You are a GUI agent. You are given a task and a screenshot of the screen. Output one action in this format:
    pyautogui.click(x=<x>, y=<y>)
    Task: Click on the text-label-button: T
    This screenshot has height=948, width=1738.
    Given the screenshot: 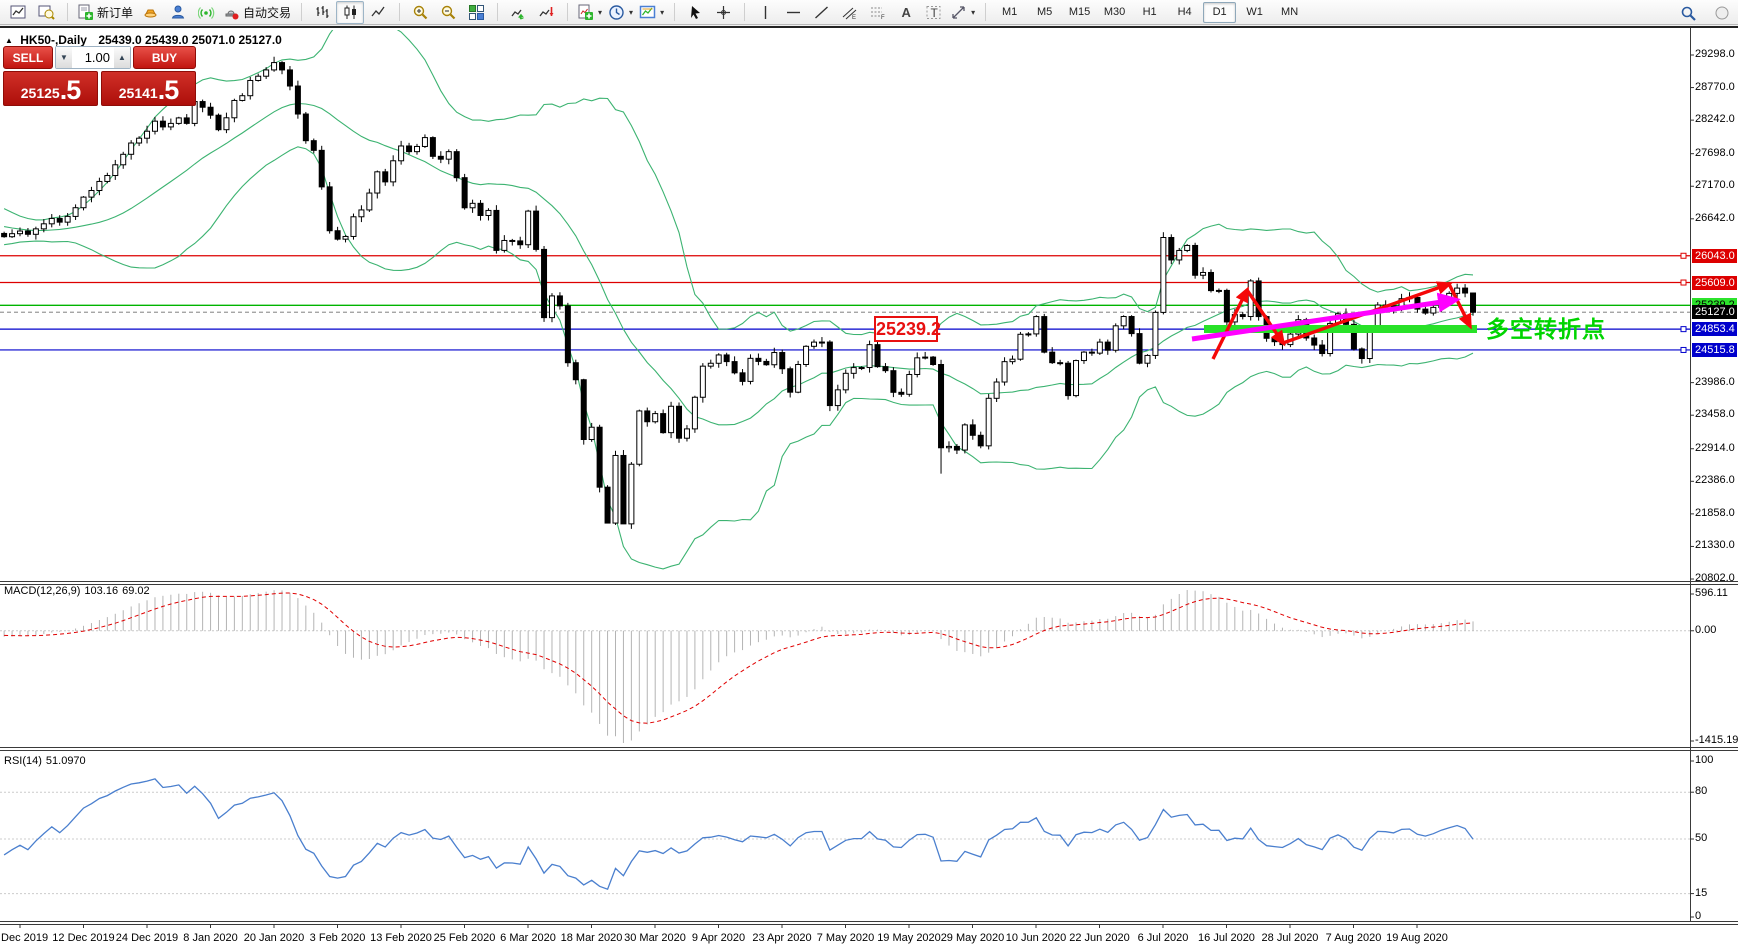 What is the action you would take?
    pyautogui.click(x=933, y=12)
    